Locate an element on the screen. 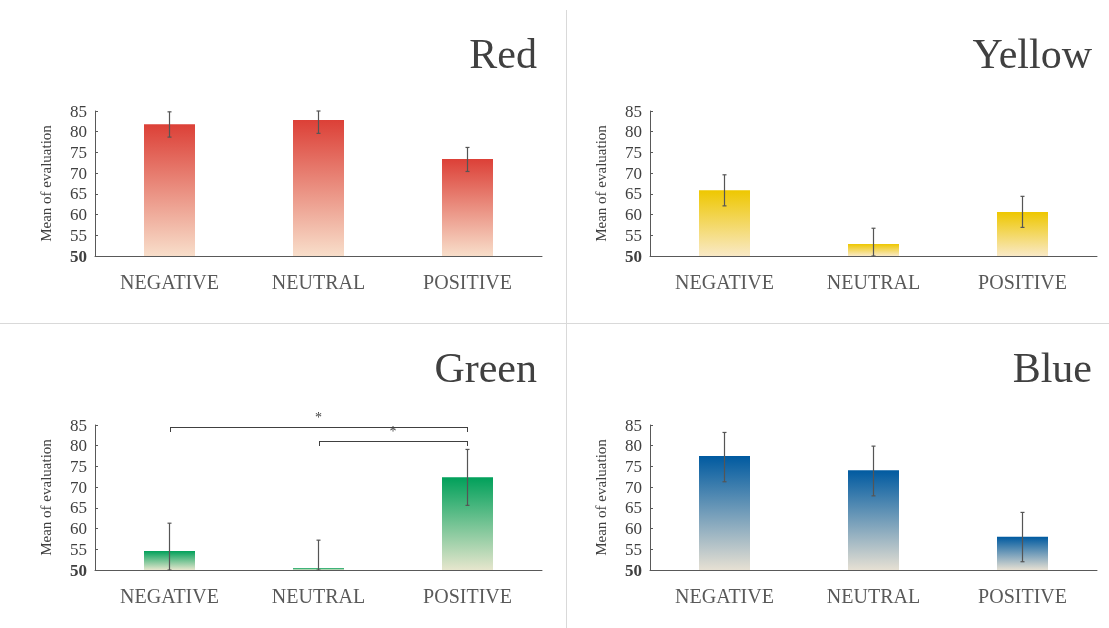 The width and height of the screenshot is (1109, 628). chart-title: Yellow is located at coordinates (1032, 54).